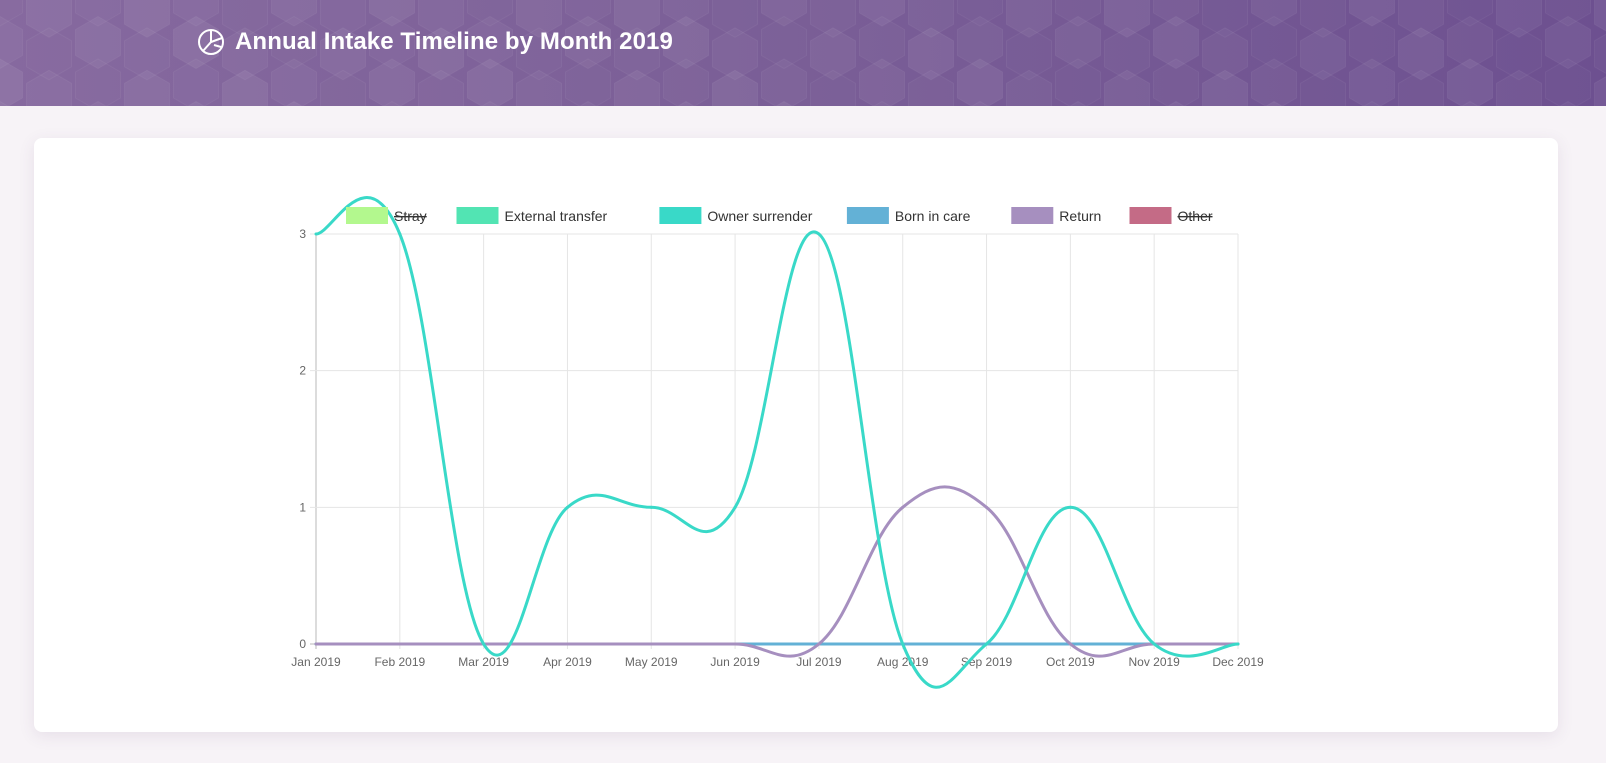  Describe the element at coordinates (651, 662) in the screenshot. I see `x-tick-label: May 2019` at that location.